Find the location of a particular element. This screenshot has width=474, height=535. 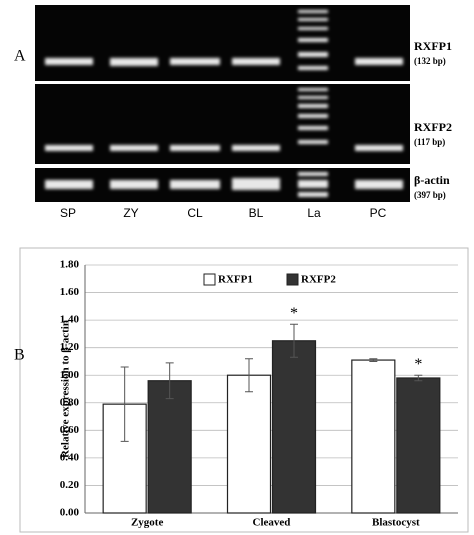

y-tick-label: 0.20 is located at coordinates (70, 485).